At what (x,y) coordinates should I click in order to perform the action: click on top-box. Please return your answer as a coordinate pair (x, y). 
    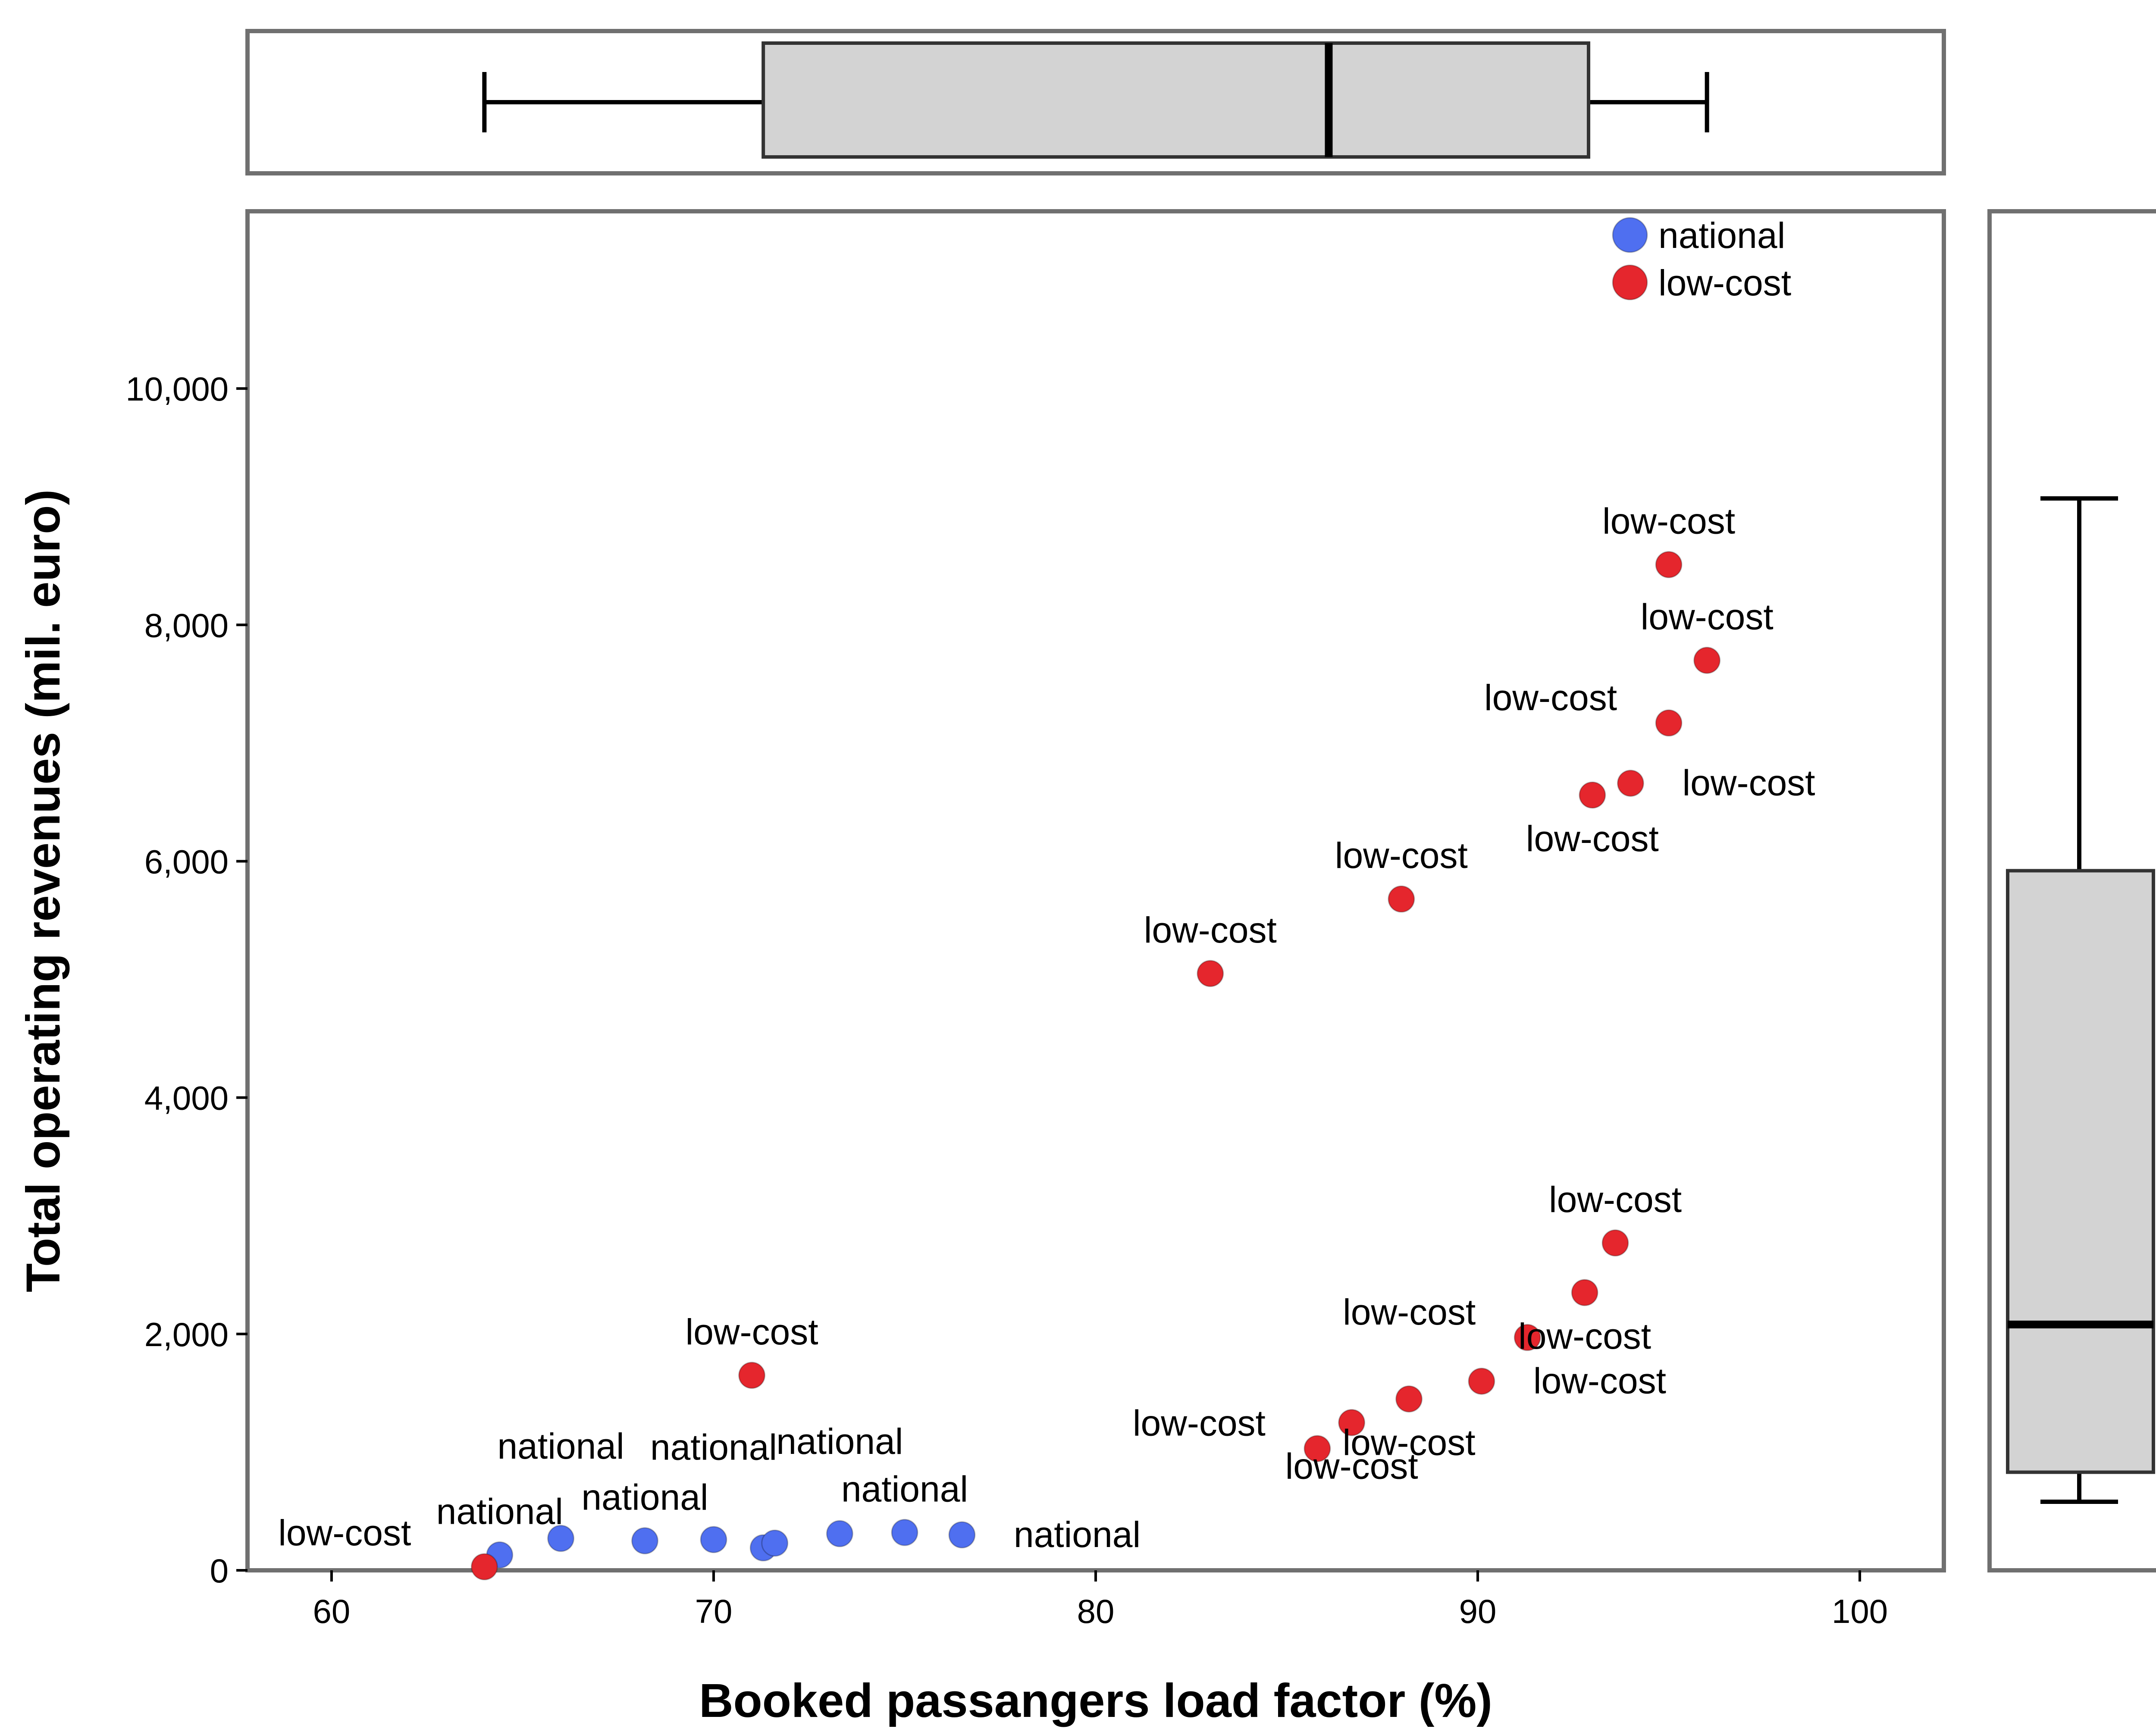
    Looking at the image, I should click on (1175, 100).